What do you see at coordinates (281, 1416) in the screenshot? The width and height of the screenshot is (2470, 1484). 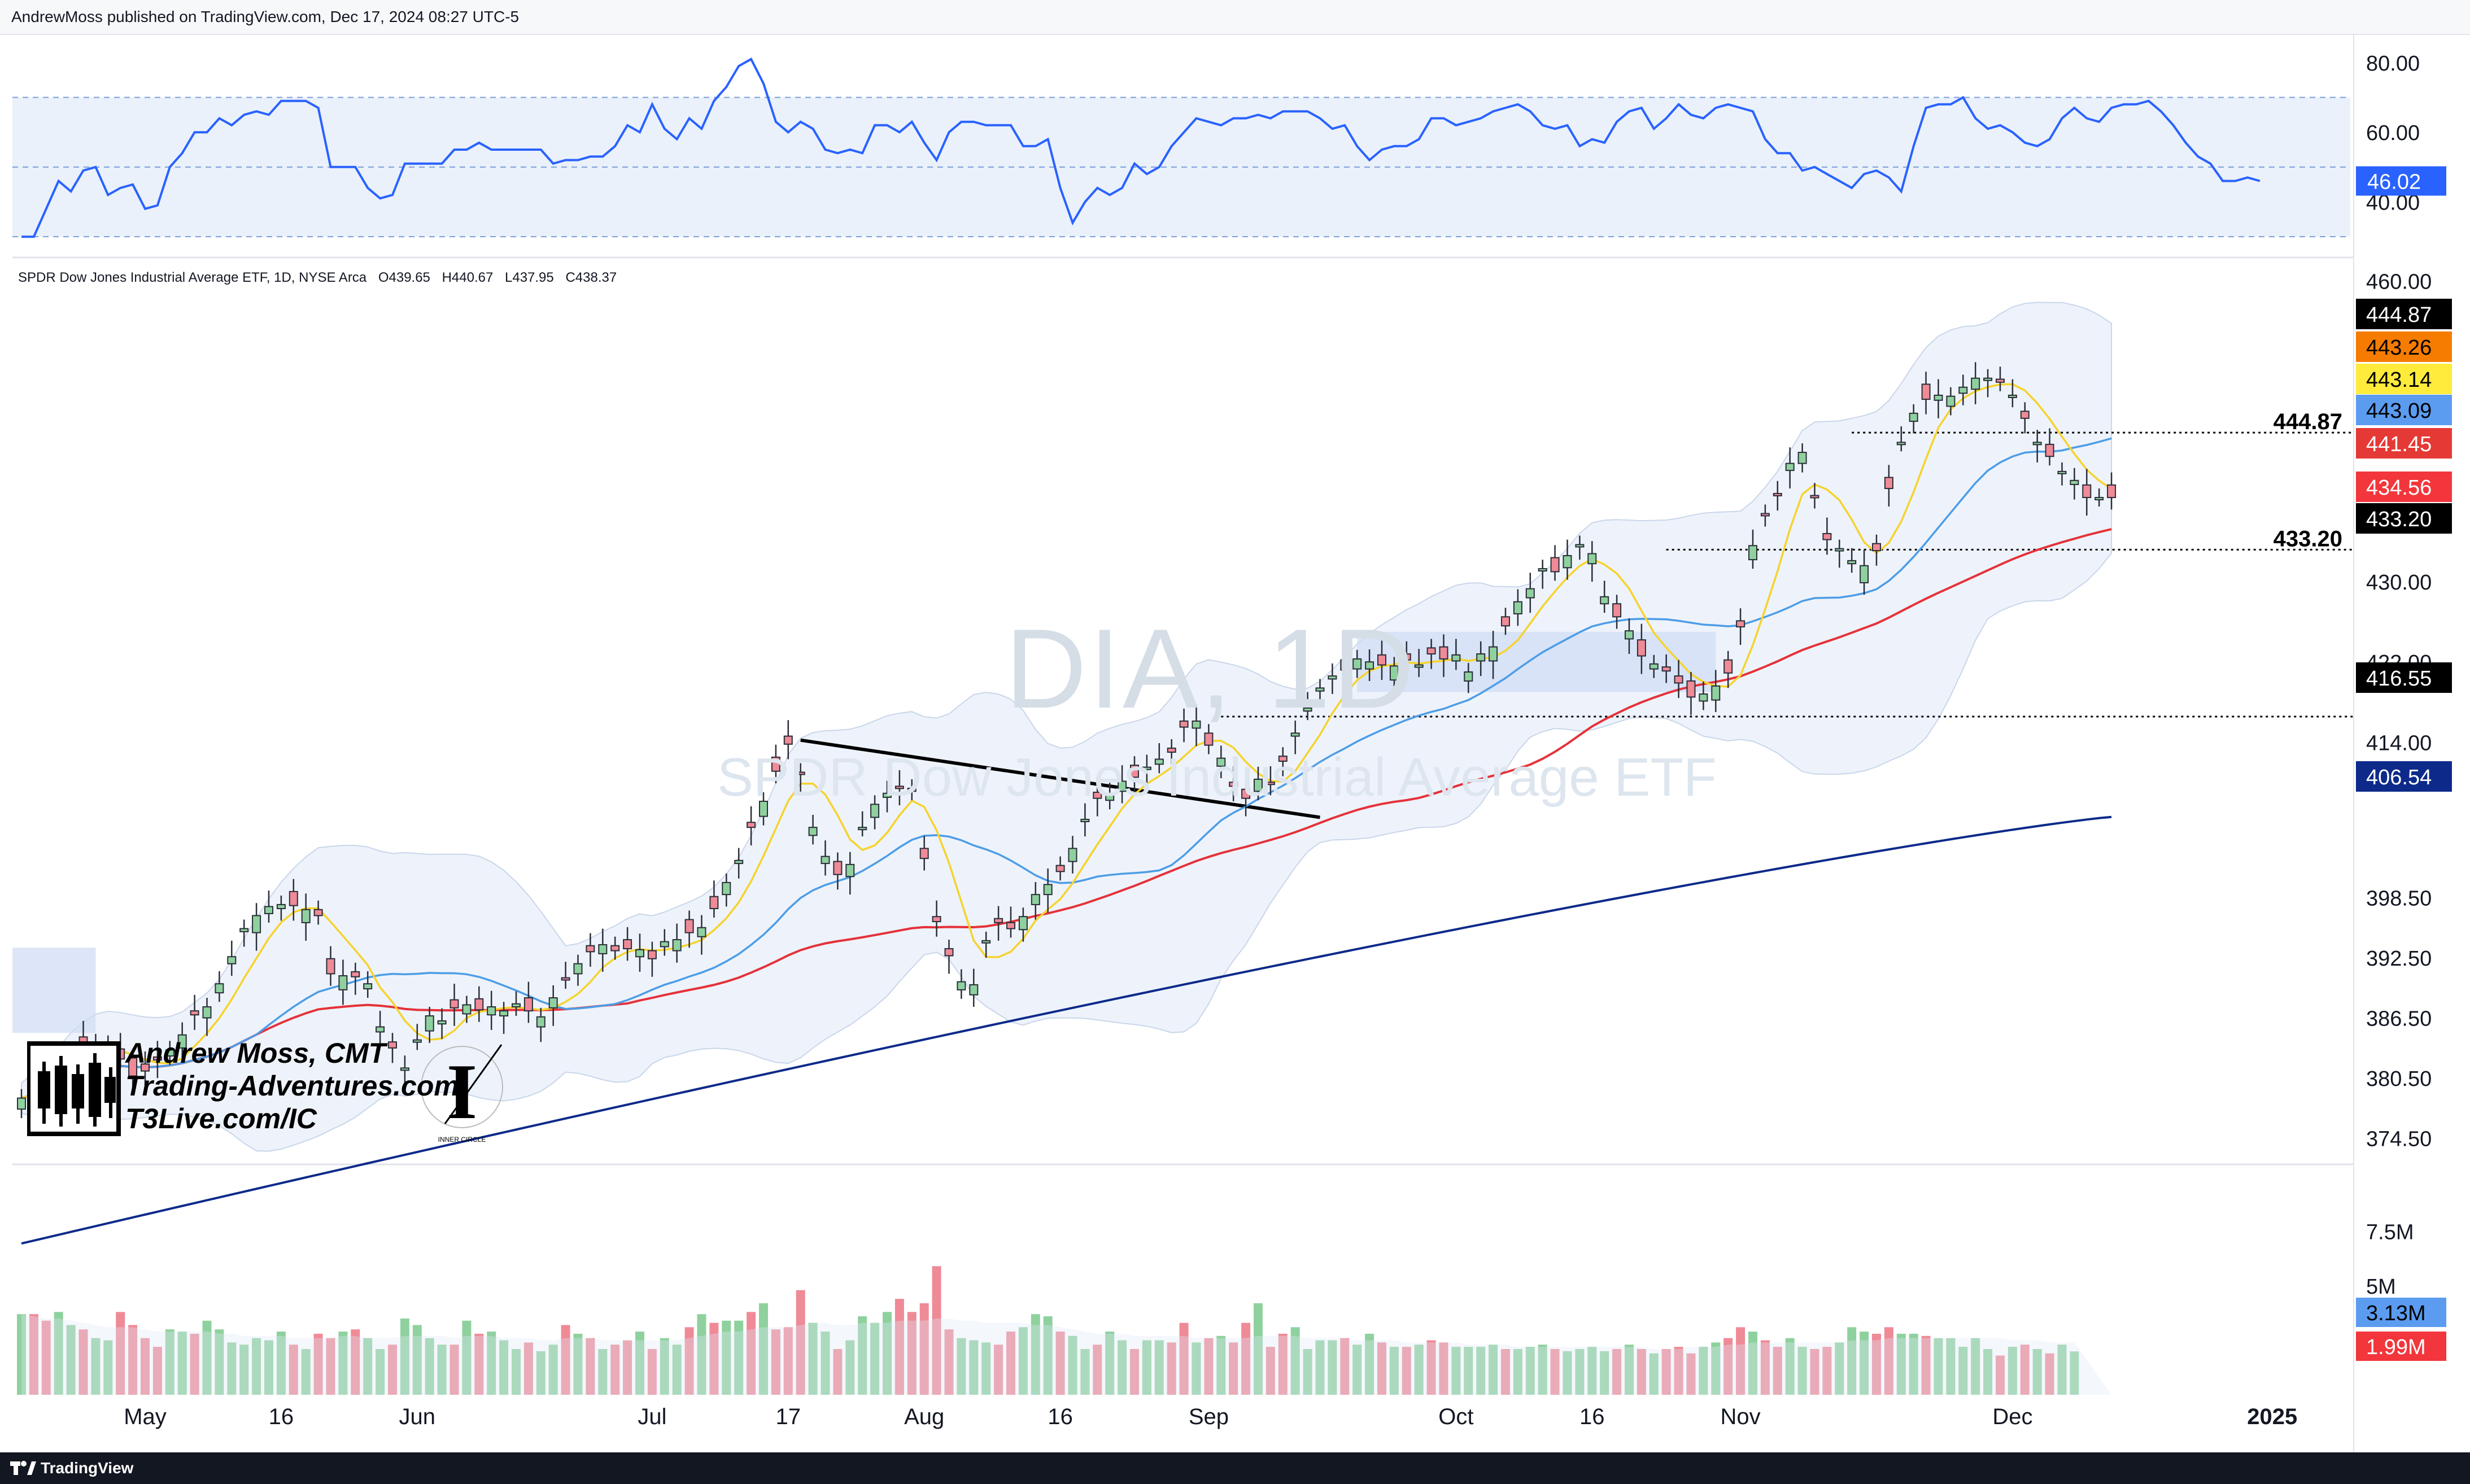 I see `time-tick-label: 16` at bounding box center [281, 1416].